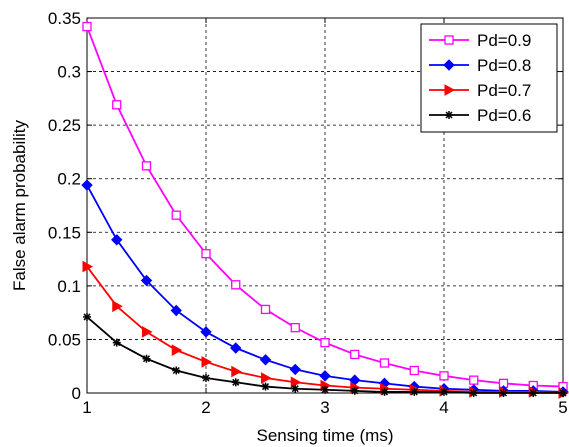  Describe the element at coordinates (64, 232) in the screenshot. I see `y-tick-label: 0.15` at that location.